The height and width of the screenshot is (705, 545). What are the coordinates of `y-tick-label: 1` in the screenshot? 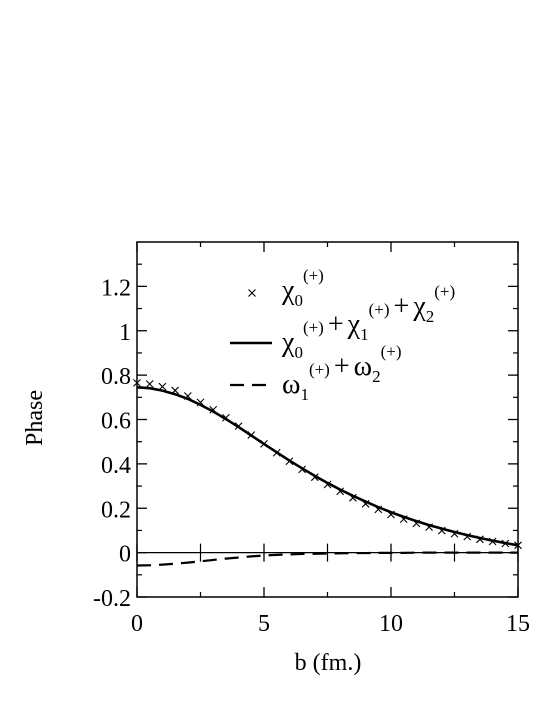 It's located at (125, 333).